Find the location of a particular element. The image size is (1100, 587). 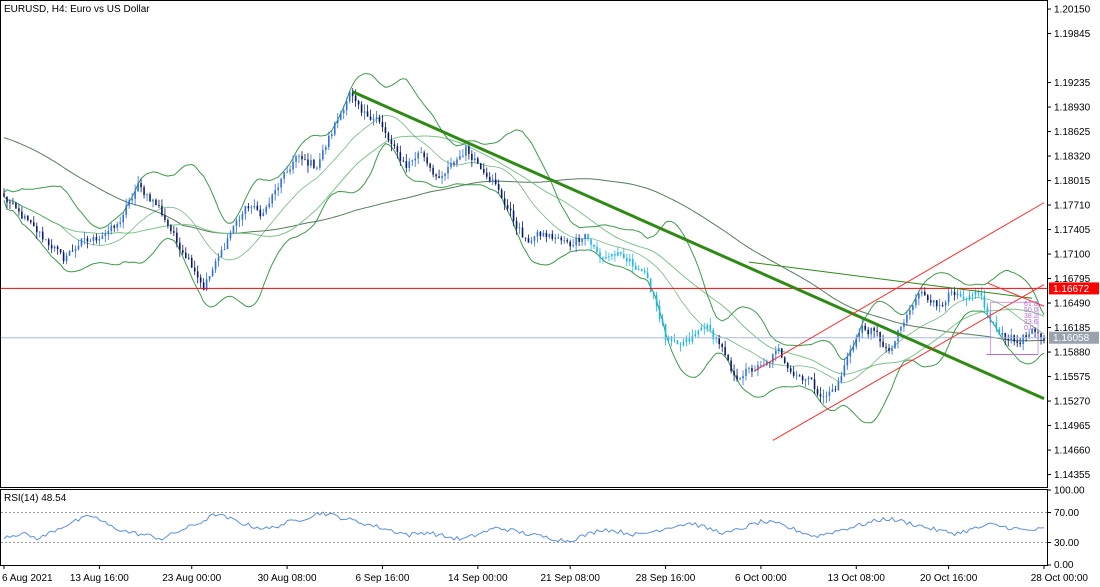

rsi-layer: 100.00 70.00 30.00 0.00 is located at coordinates (543, 528).